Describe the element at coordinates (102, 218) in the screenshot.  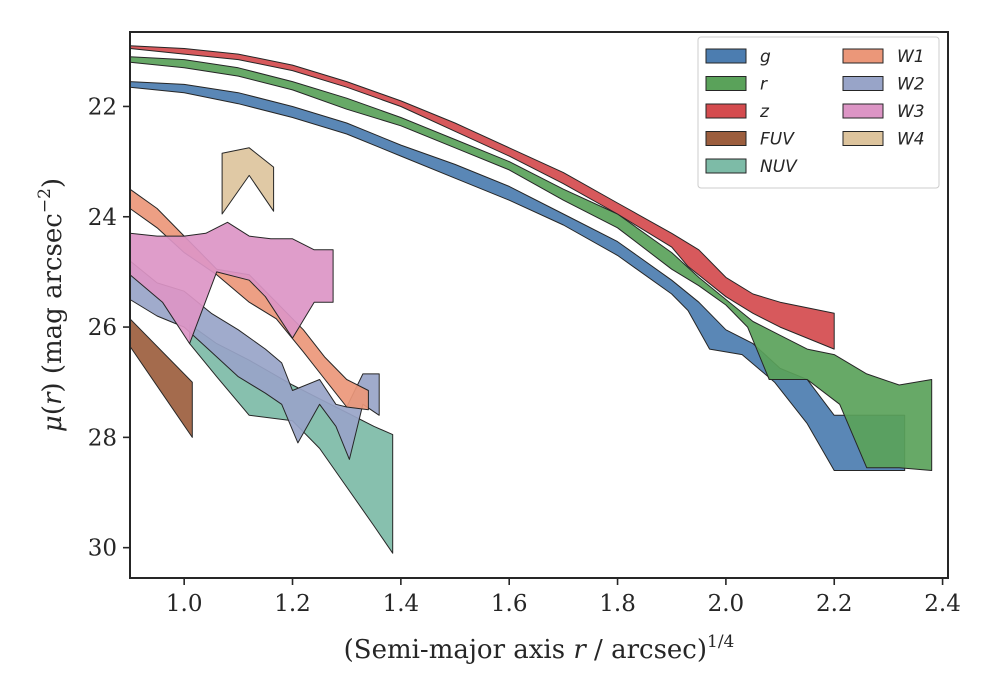
I see `y-tick-label: 24` at that location.